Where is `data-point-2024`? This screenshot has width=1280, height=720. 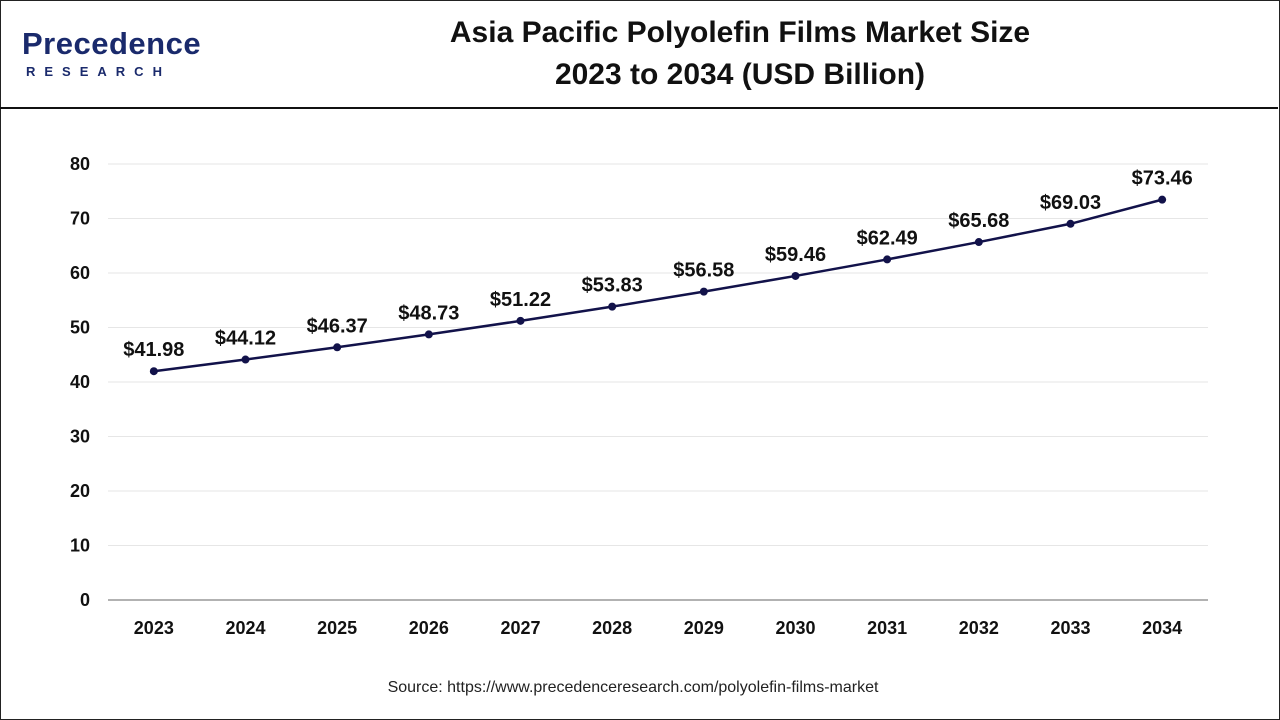
data-point-2024 is located at coordinates (245, 359).